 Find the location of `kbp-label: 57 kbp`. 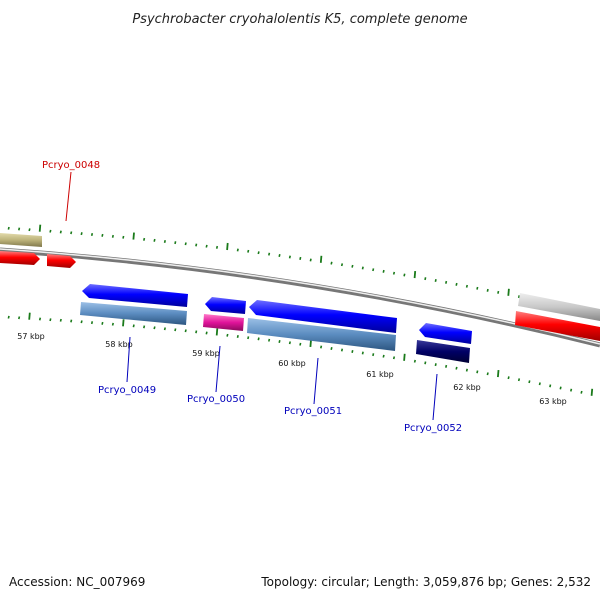

kbp-label: 57 kbp is located at coordinates (31, 336).